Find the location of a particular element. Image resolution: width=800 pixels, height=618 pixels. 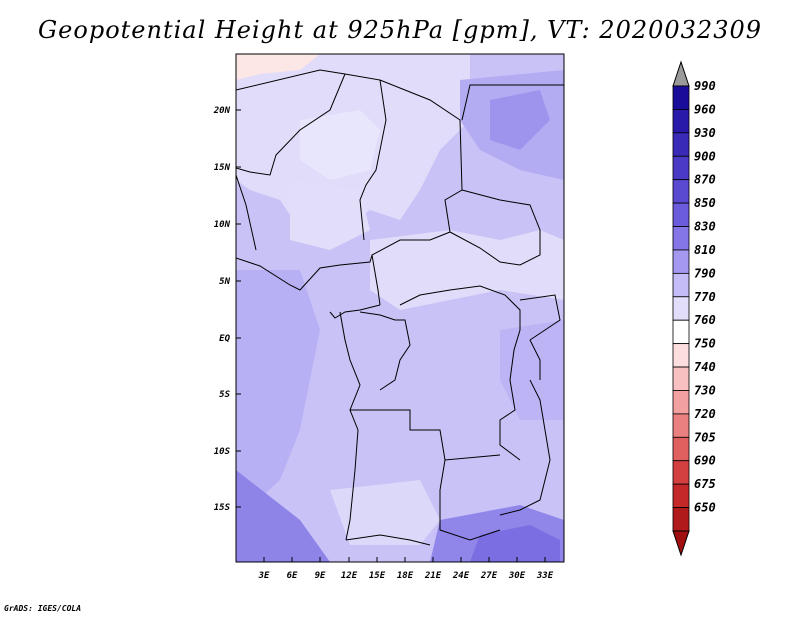

lat-label: 10N is located at coordinates (222, 225).